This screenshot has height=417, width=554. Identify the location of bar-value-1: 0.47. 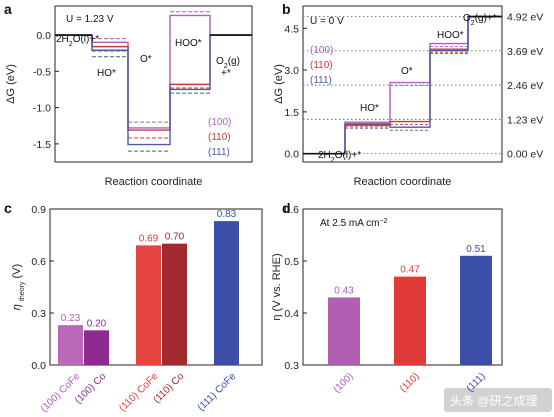
(410, 270).